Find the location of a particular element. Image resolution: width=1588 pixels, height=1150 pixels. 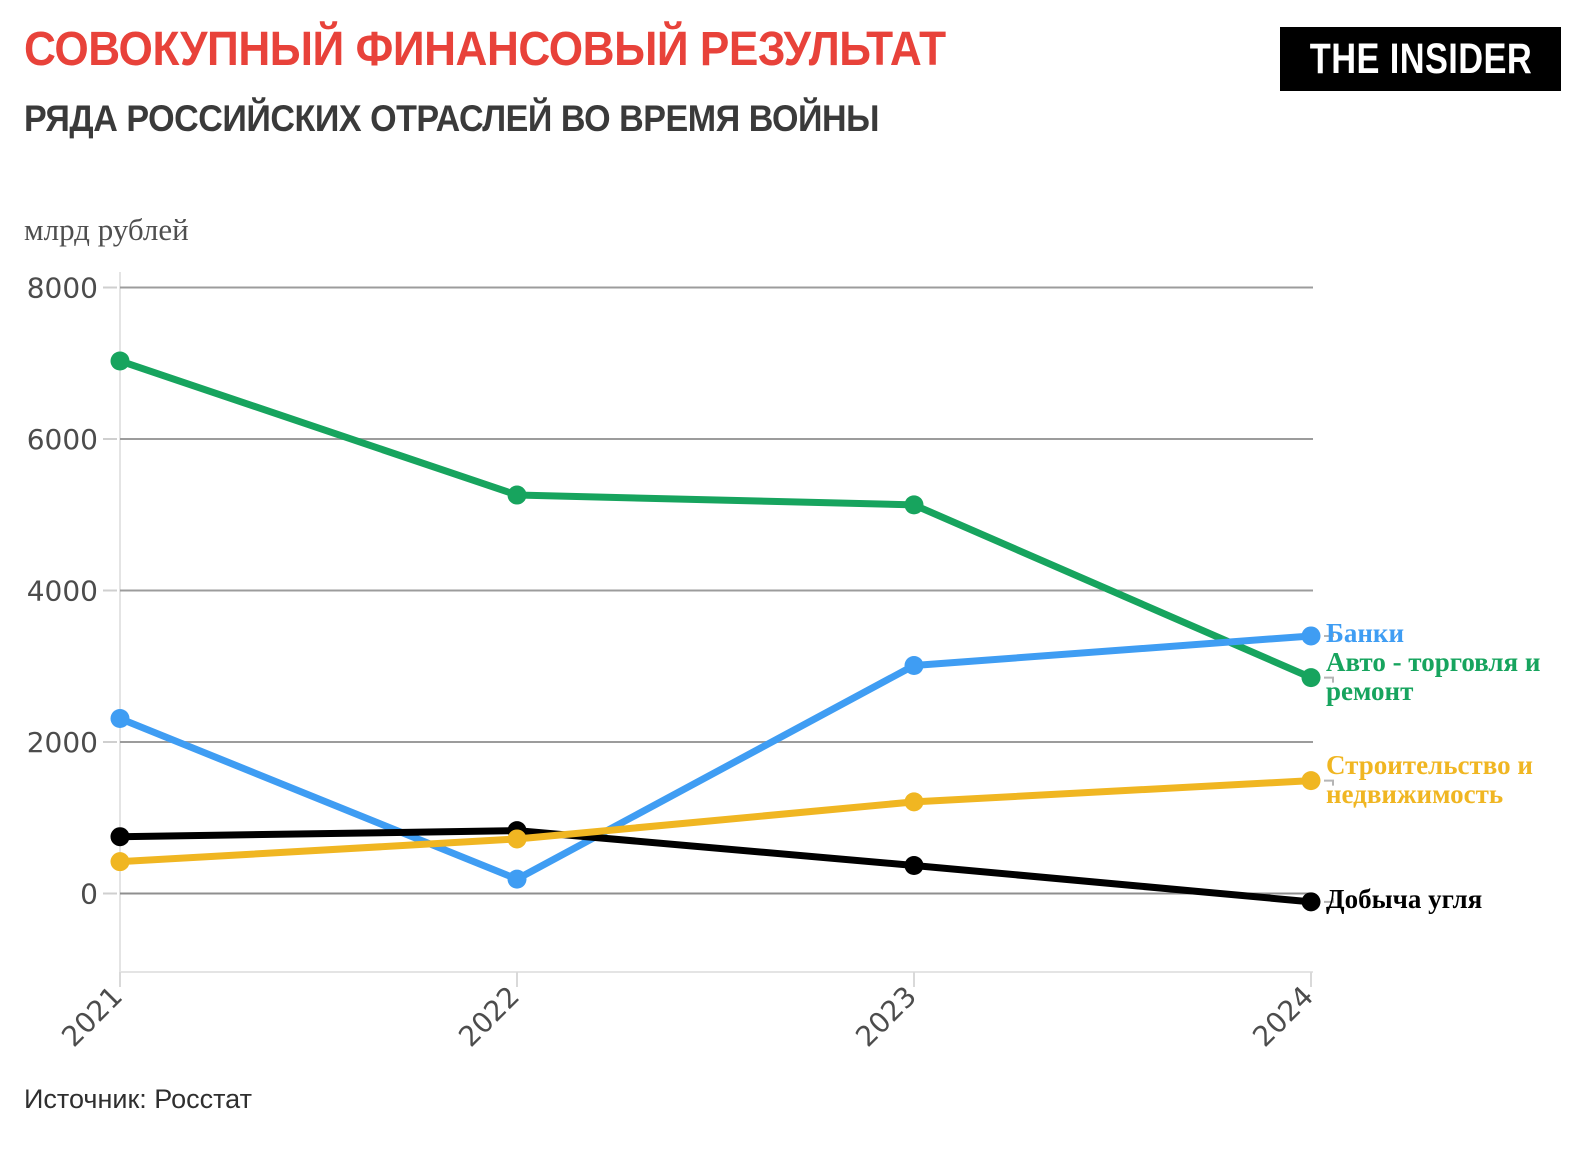

y-tick-label: 8000 is located at coordinates (62, 287).